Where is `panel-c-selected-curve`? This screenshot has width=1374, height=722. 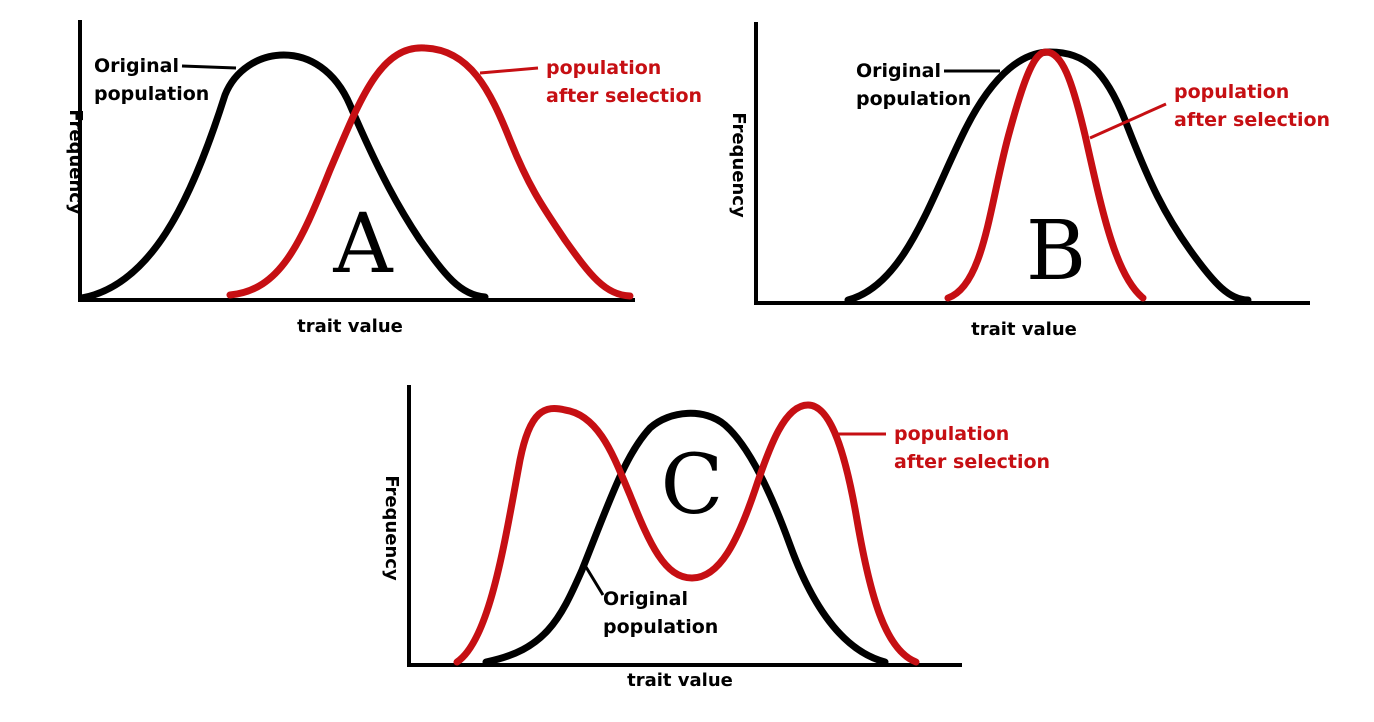
panel-c-selected-curve is located at coordinates (686, 533).